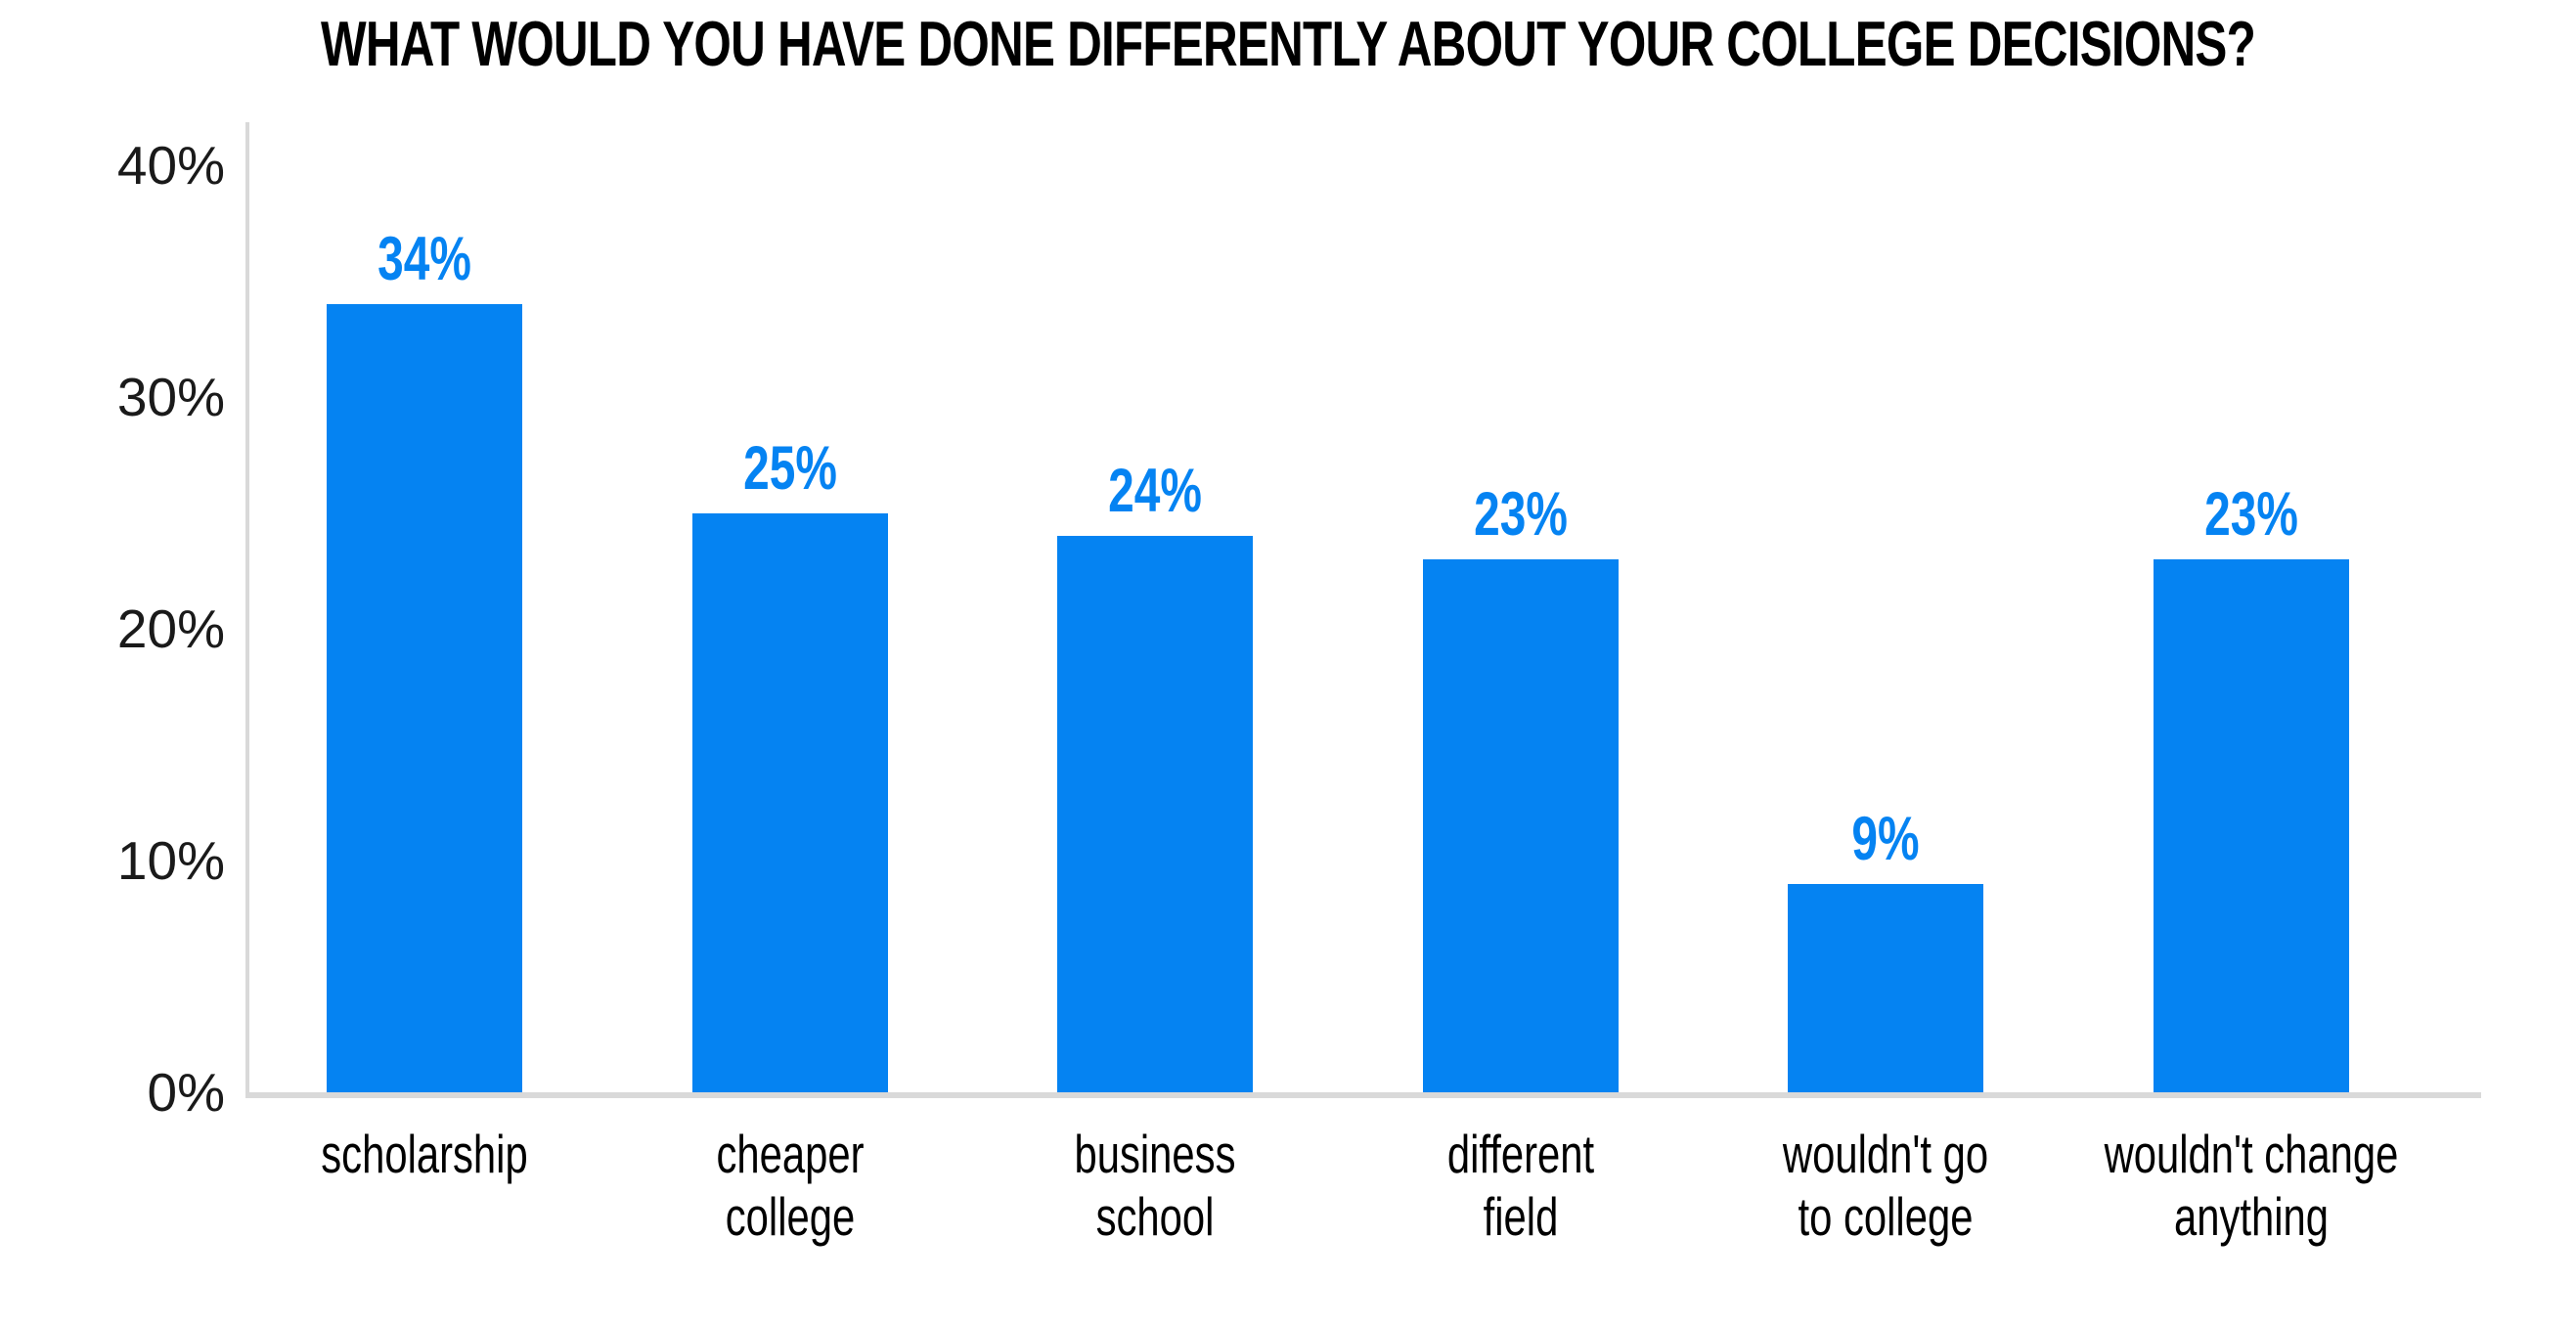  I want to click on y-axis-line, so click(247, 610).